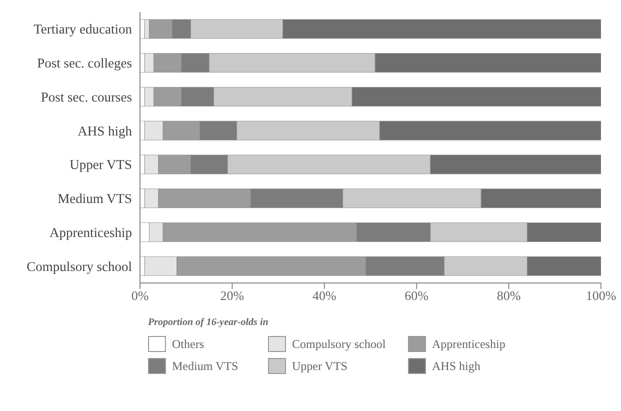 The width and height of the screenshot is (621, 411). I want to click on legend-label: Apprenticeship, so click(468, 344).